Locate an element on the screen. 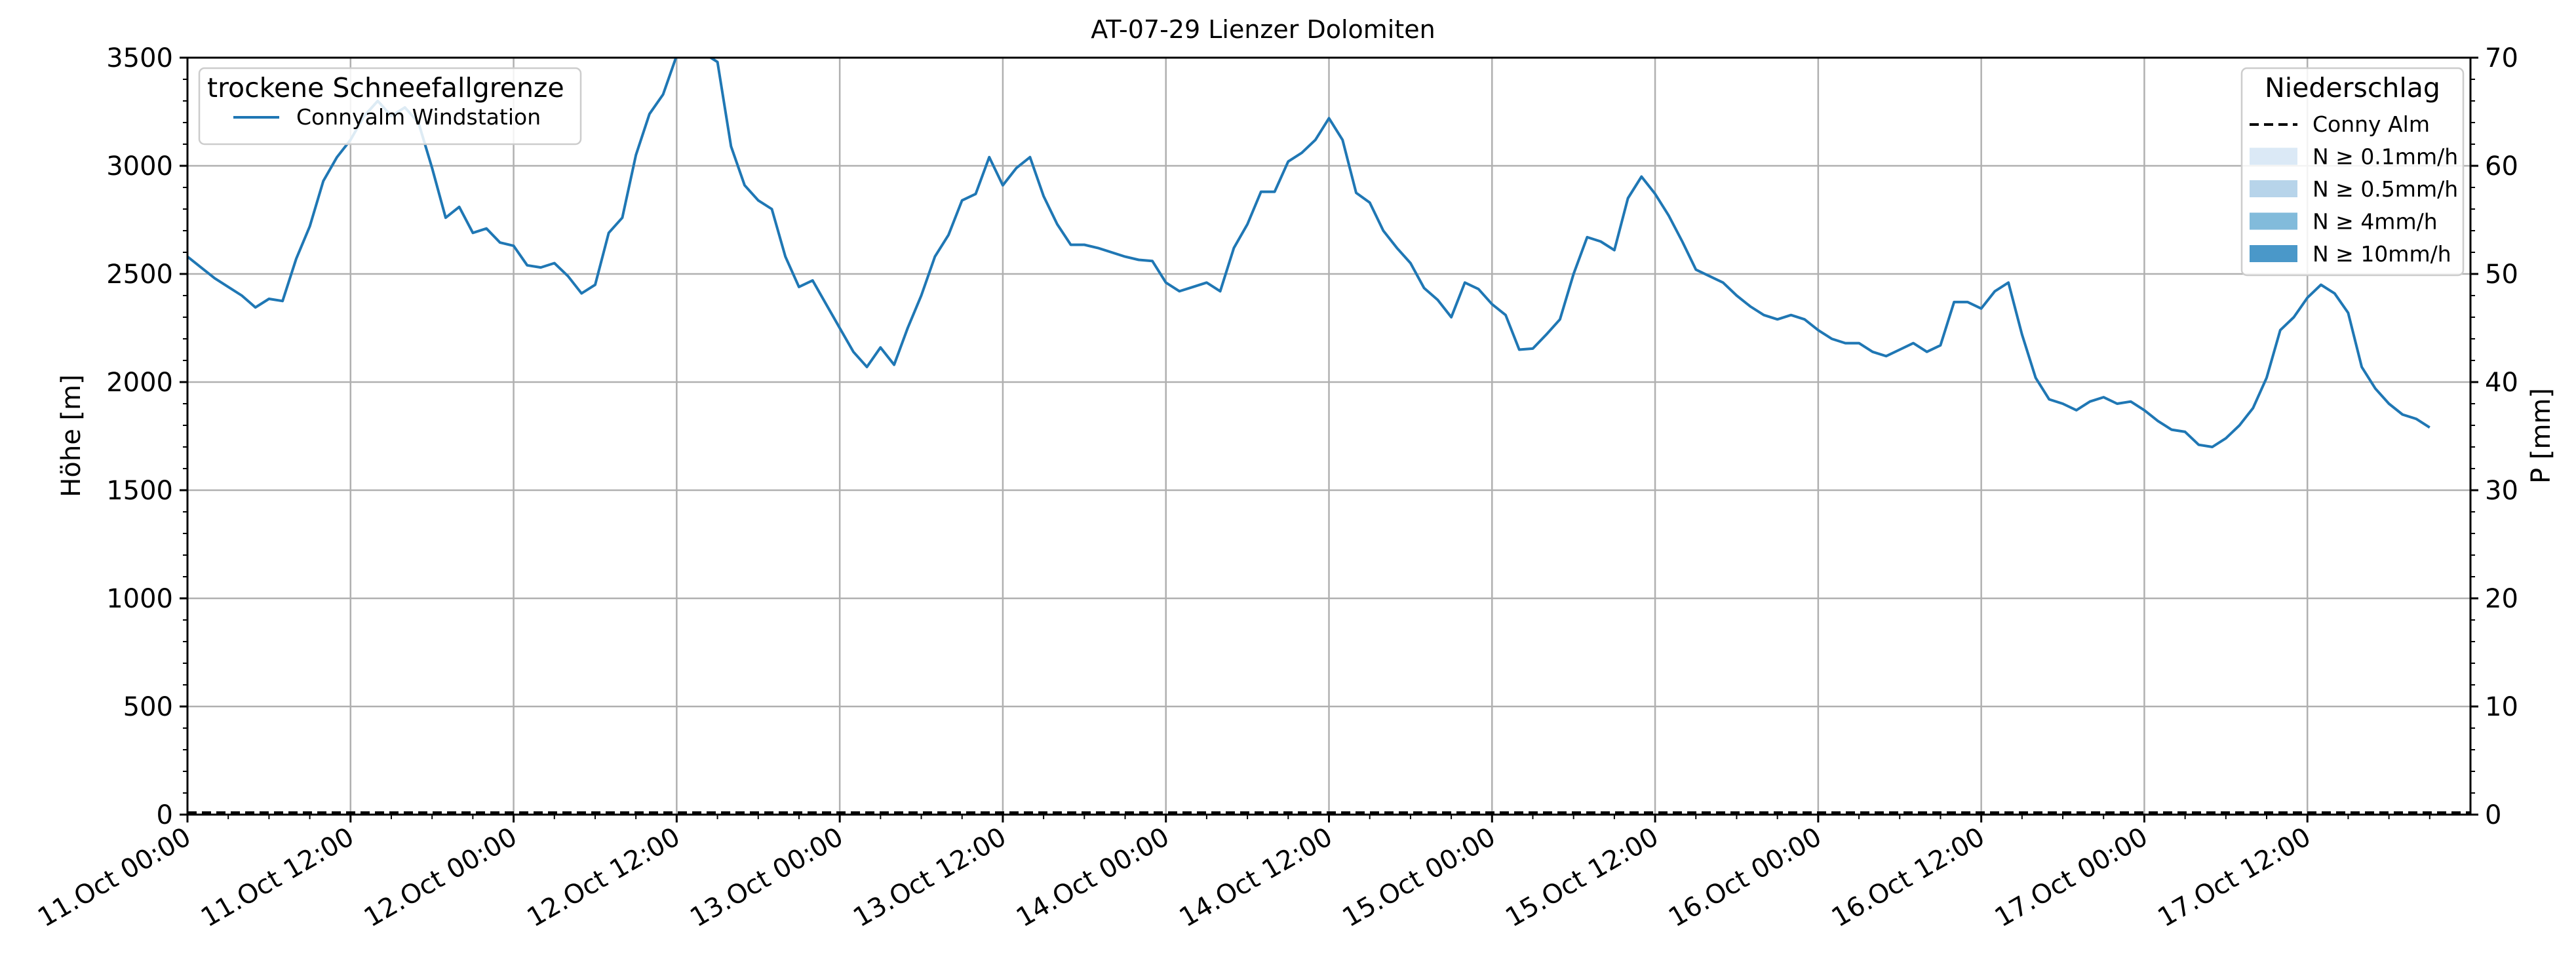 Image resolution: width=2576 pixels, height=966 pixels. y-tick-label: 500 is located at coordinates (148, 707).